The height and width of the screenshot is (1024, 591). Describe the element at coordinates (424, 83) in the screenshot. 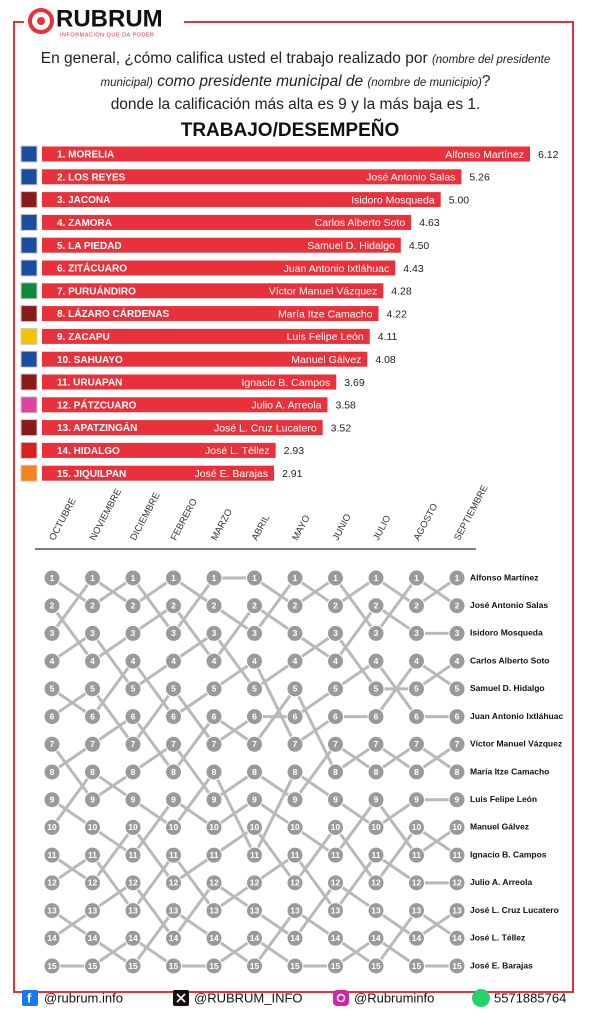

I see `question-note: (nombre de municipio)` at that location.